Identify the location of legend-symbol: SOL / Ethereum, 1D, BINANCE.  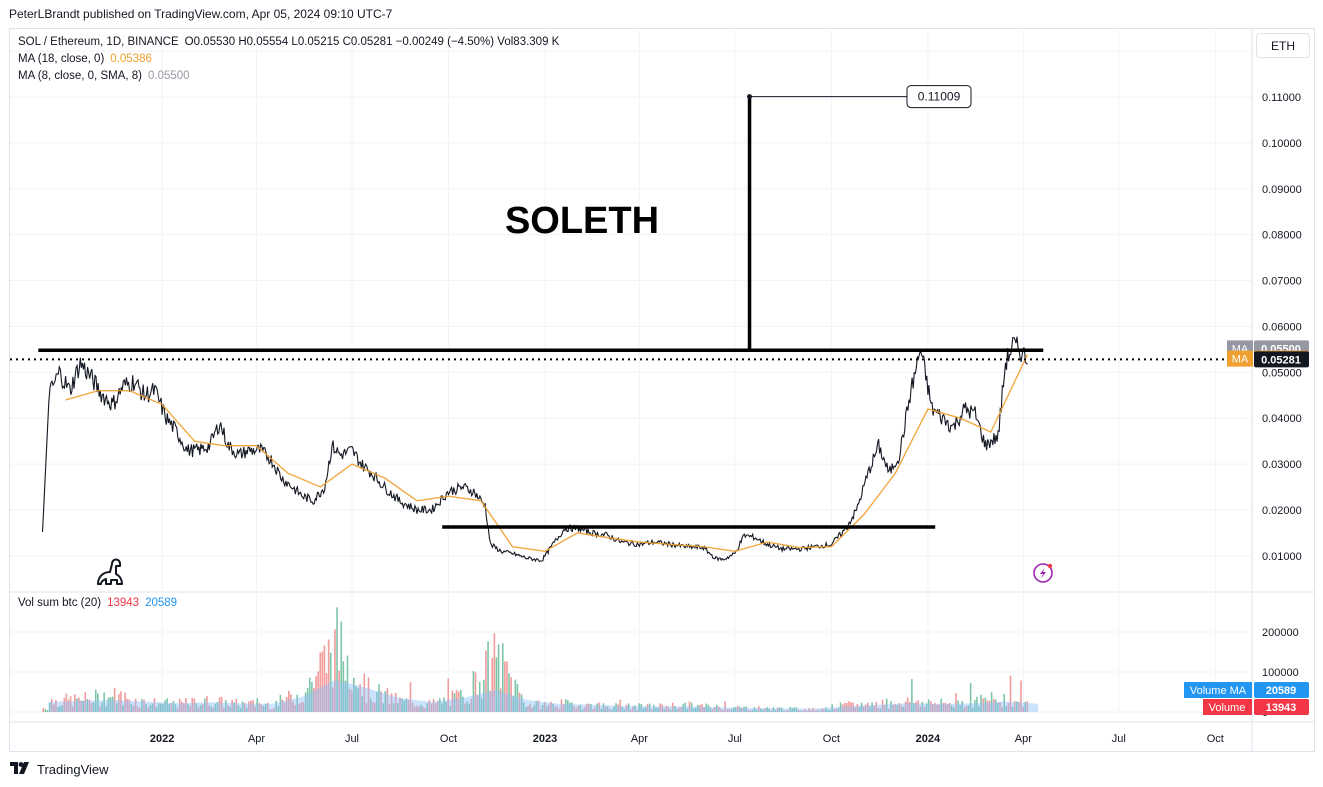
(98, 42).